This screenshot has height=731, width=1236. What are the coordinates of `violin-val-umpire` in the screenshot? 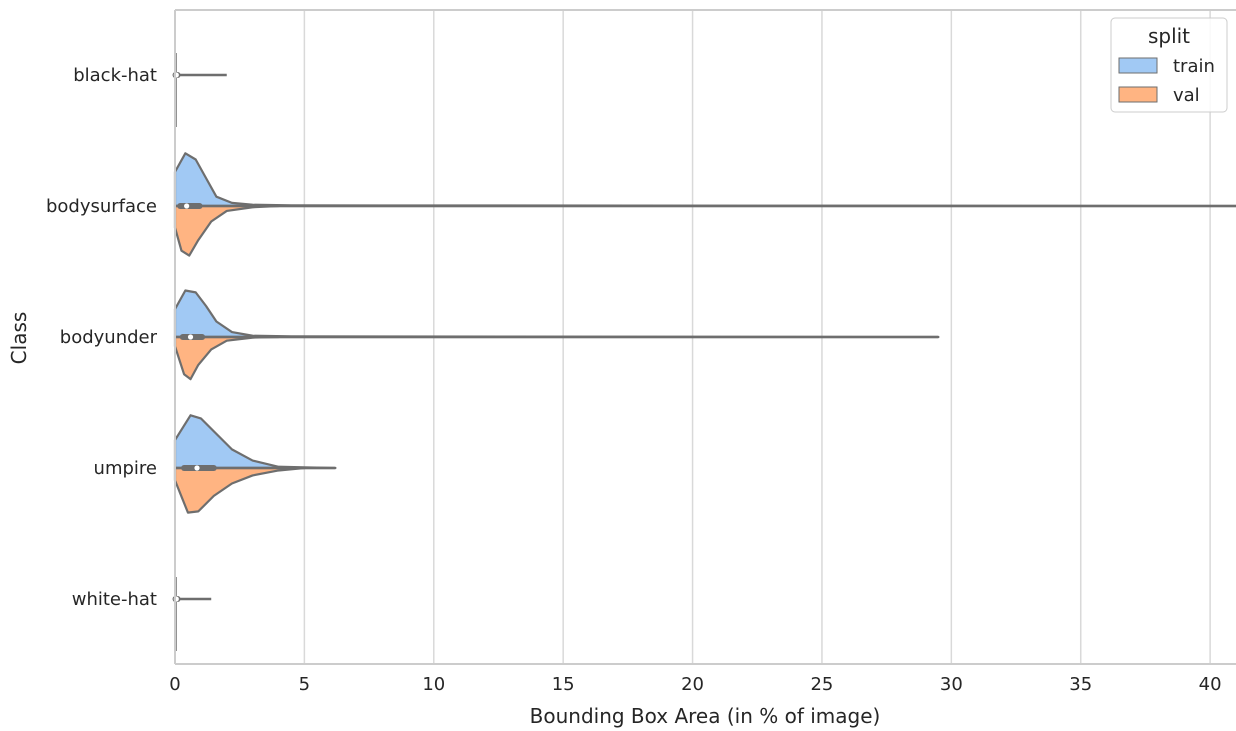 It's located at (239, 490).